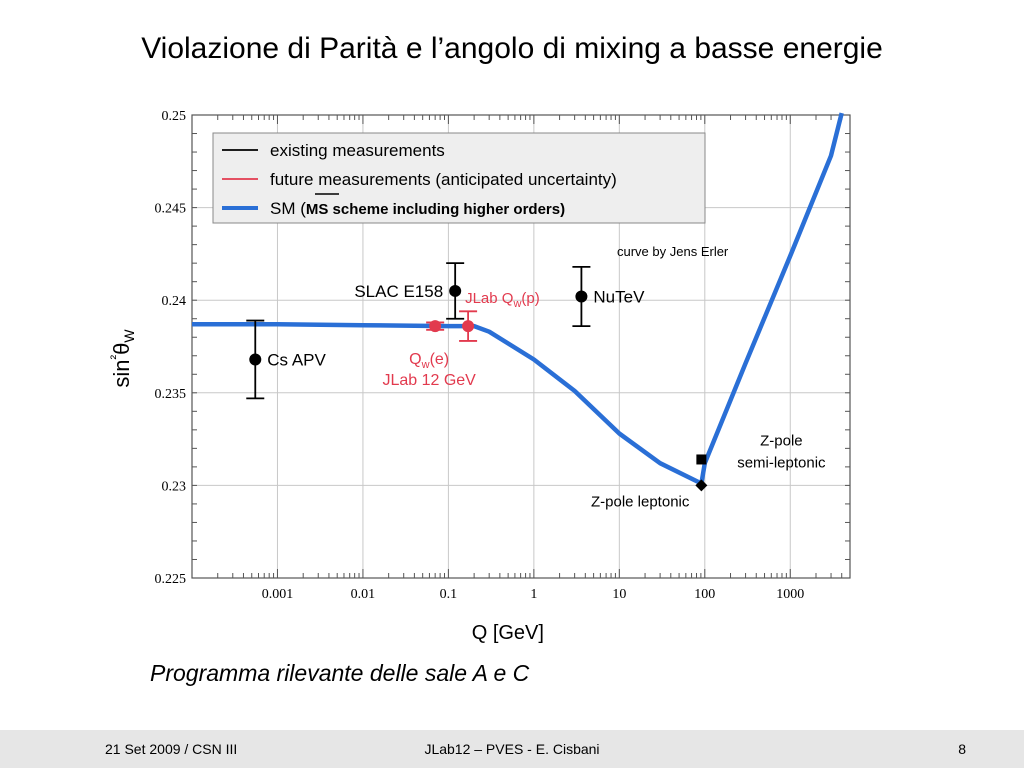 This screenshot has width=1024, height=768. I want to click on x-tick-label: 100, so click(704, 594).